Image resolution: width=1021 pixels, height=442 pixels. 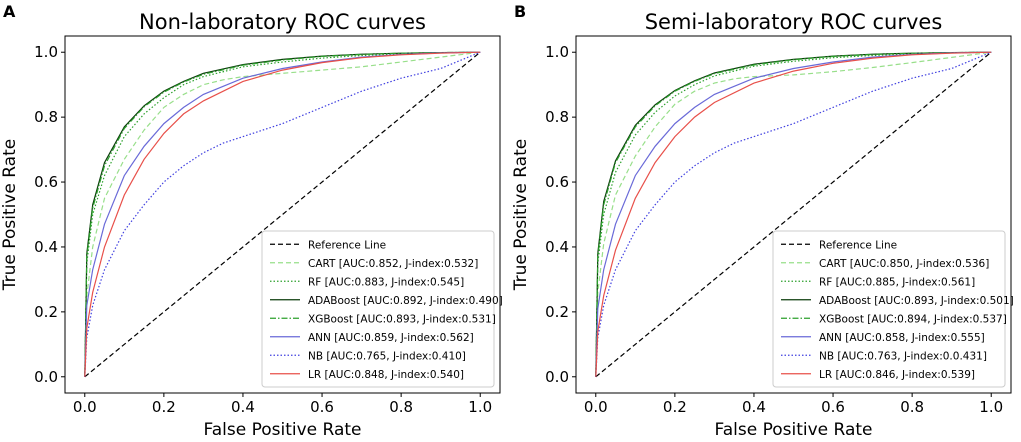 What do you see at coordinates (387, 356) in the screenshot?
I see `legend-entry: NB [AUC:0.765, J-index:0.410]` at bounding box center [387, 356].